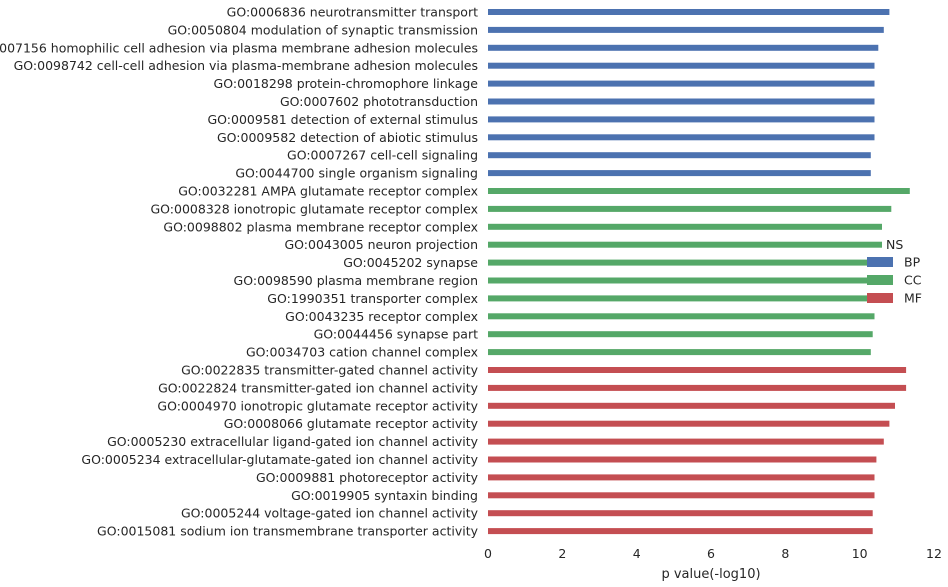 Image resolution: width=948 pixels, height=587 pixels. What do you see at coordinates (367, 477) in the screenshot?
I see `category-label: GO:0009881 photoreceptor activity` at bounding box center [367, 477].